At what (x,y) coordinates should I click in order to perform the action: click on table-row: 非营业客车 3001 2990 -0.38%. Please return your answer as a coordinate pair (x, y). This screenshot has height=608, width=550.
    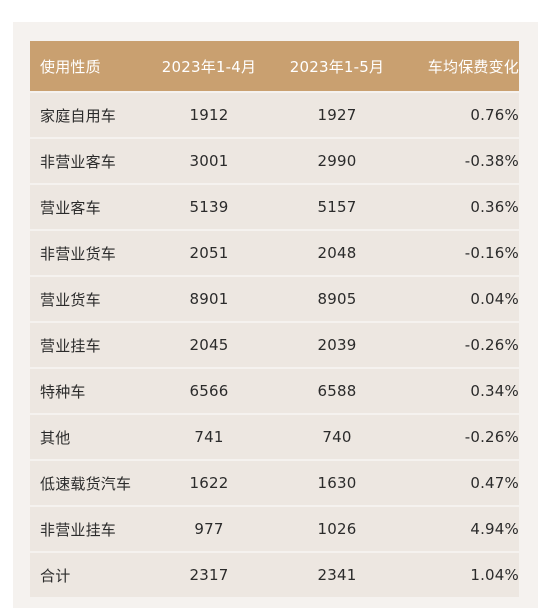
    Looking at the image, I should click on (274, 161).